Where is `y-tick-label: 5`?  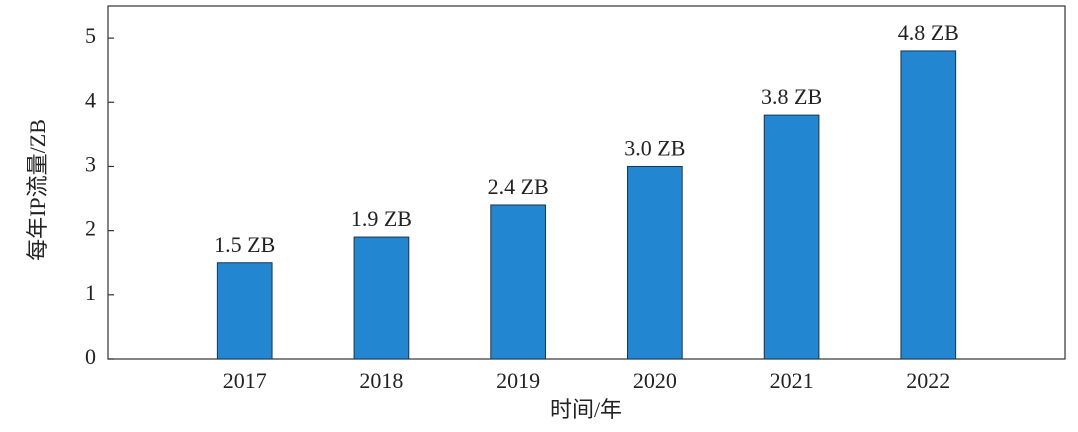
y-tick-label: 5 is located at coordinates (90, 35).